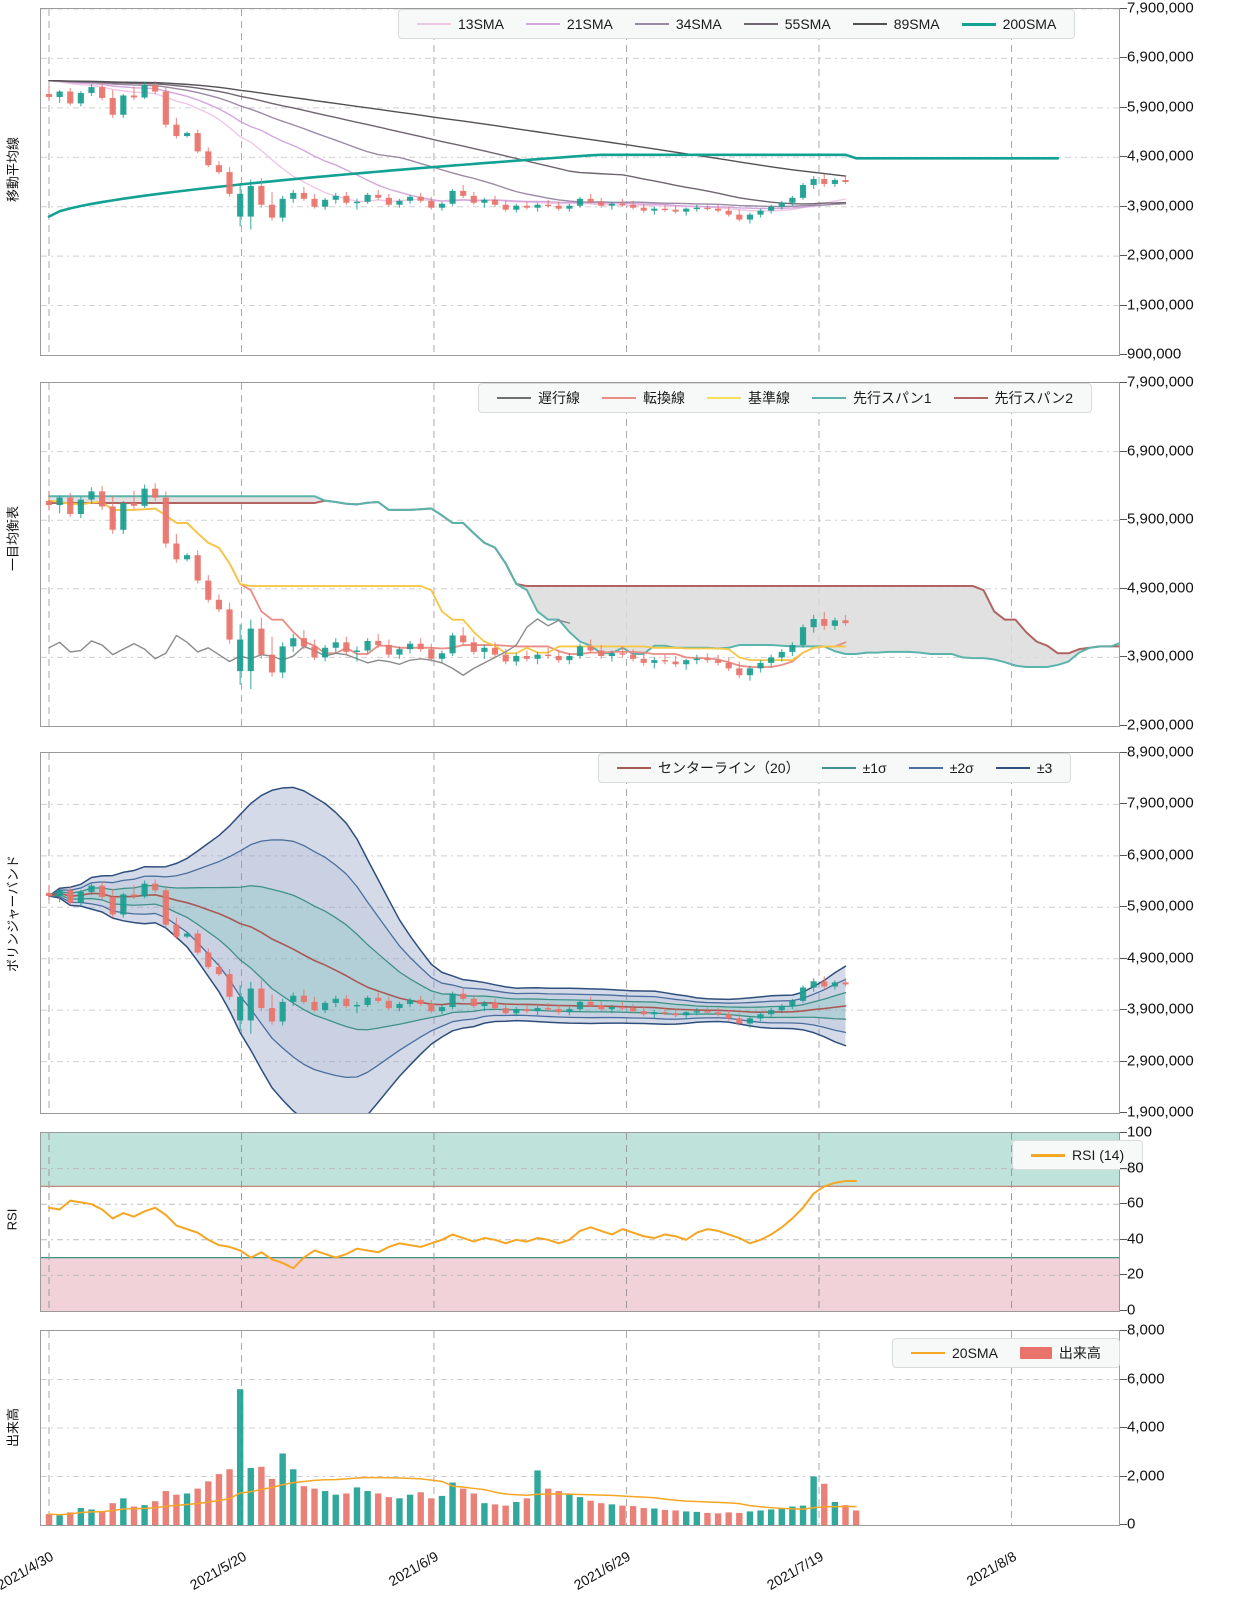 This screenshot has width=1238, height=1612. Describe the element at coordinates (1160, 206) in the screenshot. I see `y-axis-tick-label: 3,900,000` at that location.